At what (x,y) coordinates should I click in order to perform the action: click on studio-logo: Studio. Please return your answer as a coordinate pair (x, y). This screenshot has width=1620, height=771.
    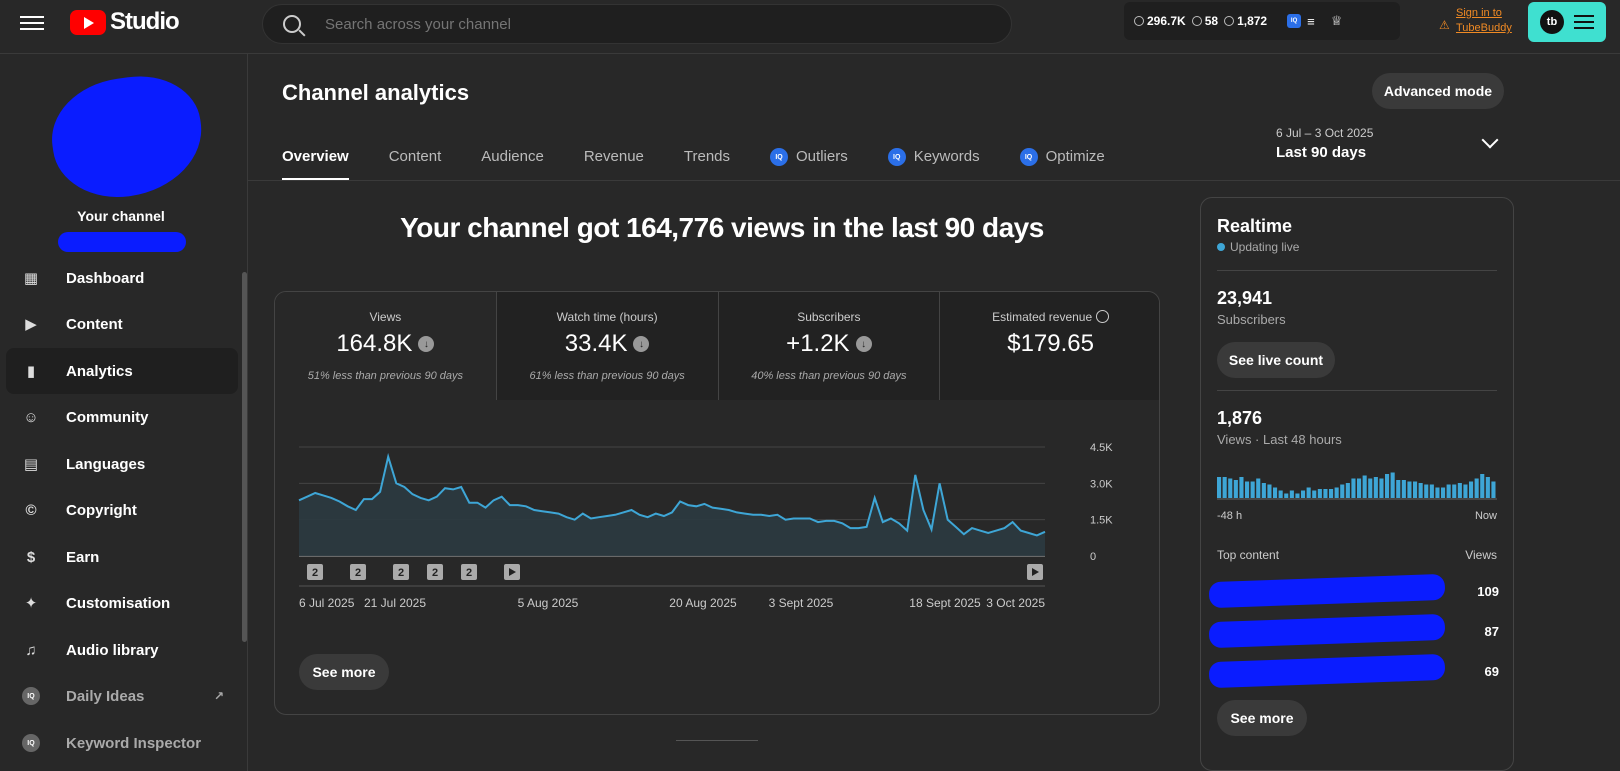
    Looking at the image, I should click on (125, 22).